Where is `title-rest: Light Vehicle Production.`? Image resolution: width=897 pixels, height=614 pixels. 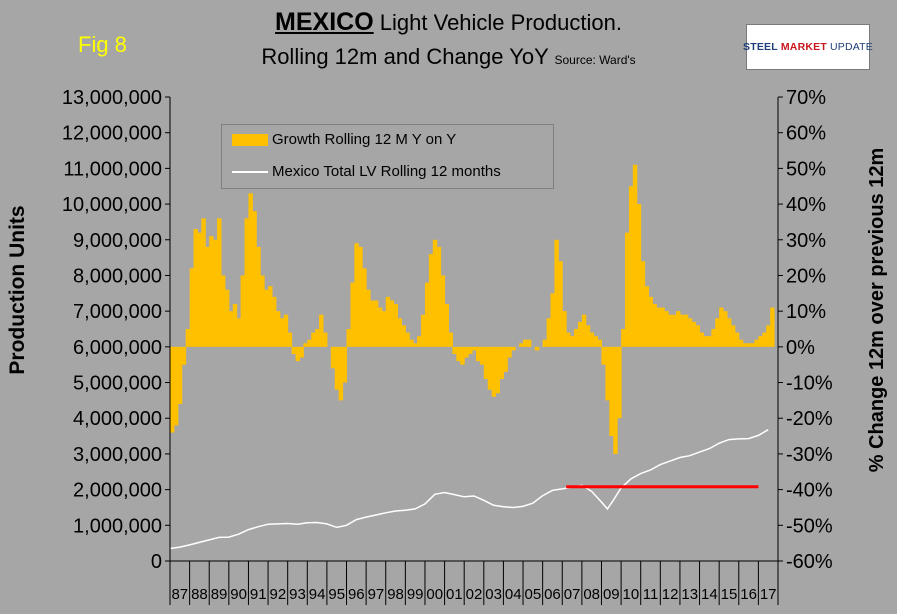 title-rest: Light Vehicle Production. is located at coordinates (497, 22).